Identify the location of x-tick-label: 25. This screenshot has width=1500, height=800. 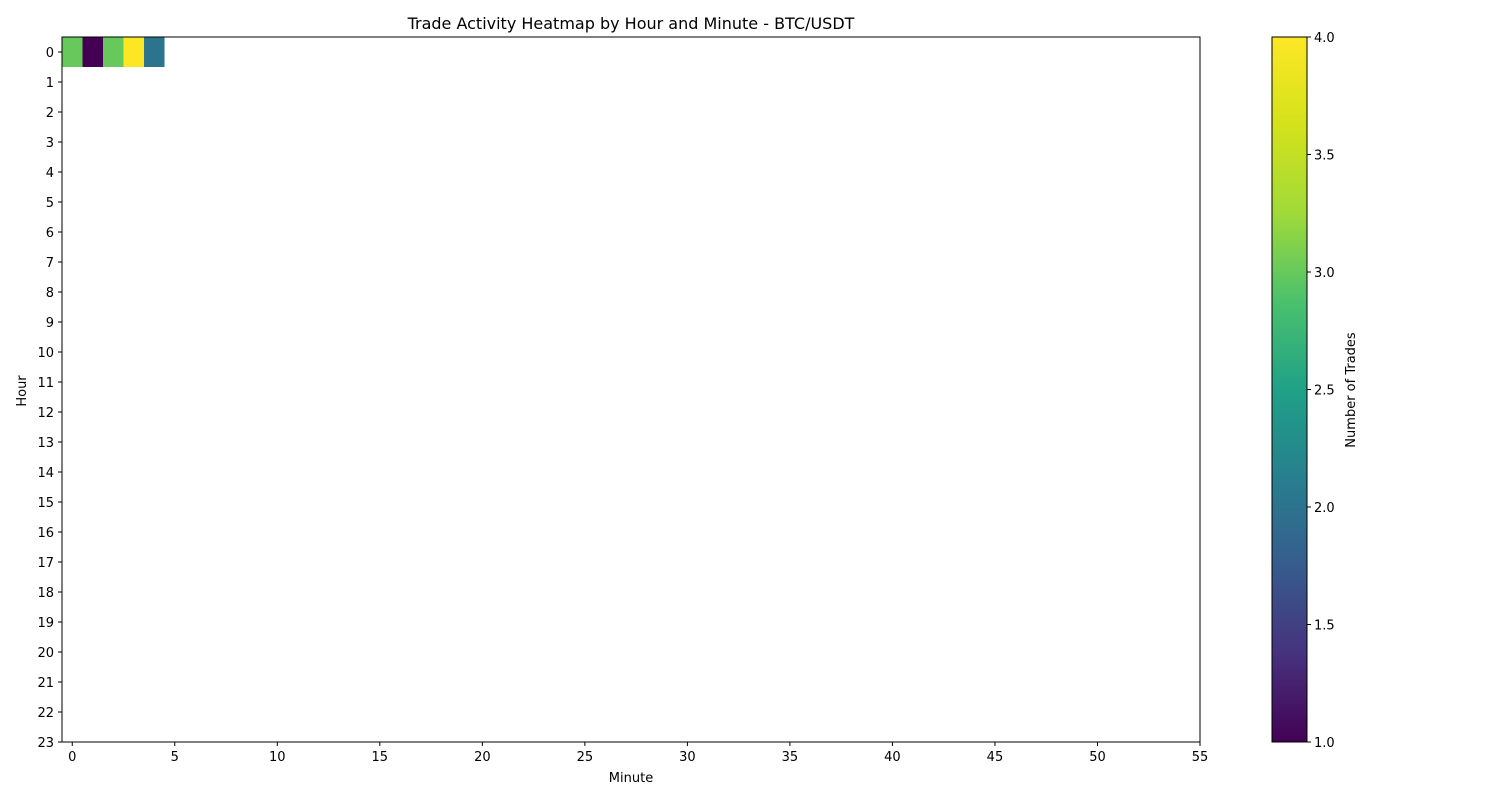
(585, 757).